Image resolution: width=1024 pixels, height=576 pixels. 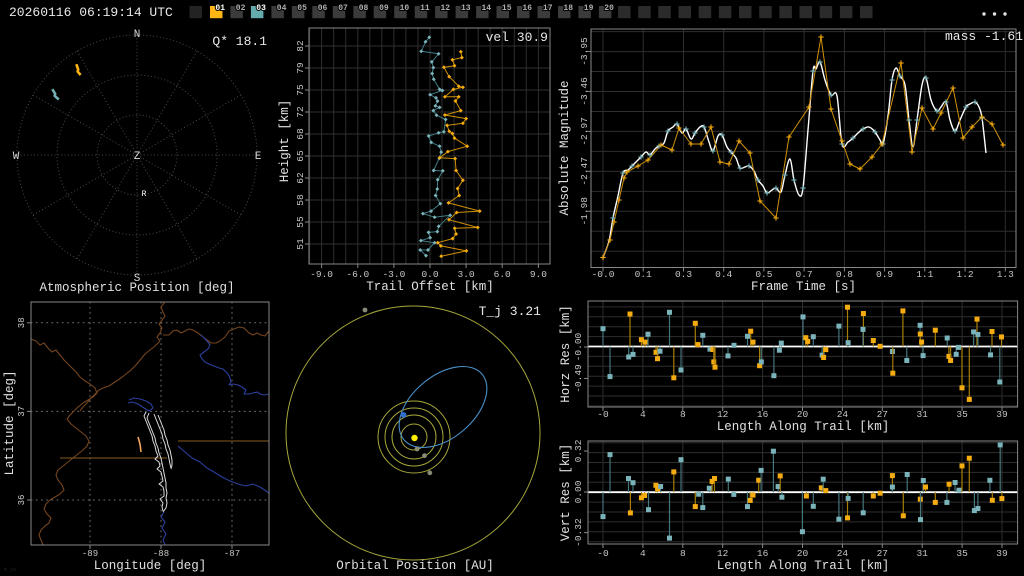 I want to click on svg-text: 55, so click(x=300, y=222).